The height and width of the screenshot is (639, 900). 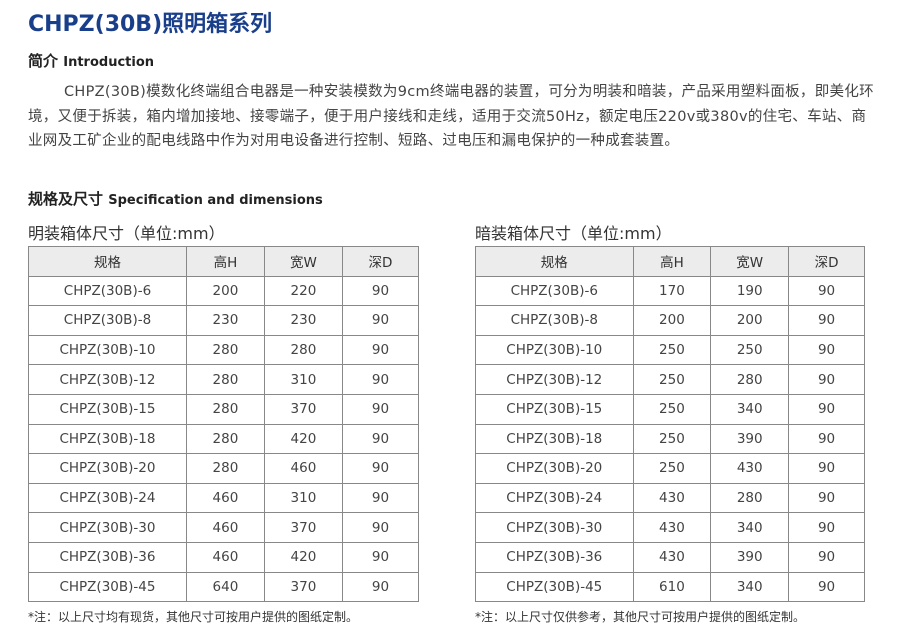 What do you see at coordinates (670, 527) in the screenshot?
I see `table-row: CHPZ(30B)-30 430 340 90` at bounding box center [670, 527].